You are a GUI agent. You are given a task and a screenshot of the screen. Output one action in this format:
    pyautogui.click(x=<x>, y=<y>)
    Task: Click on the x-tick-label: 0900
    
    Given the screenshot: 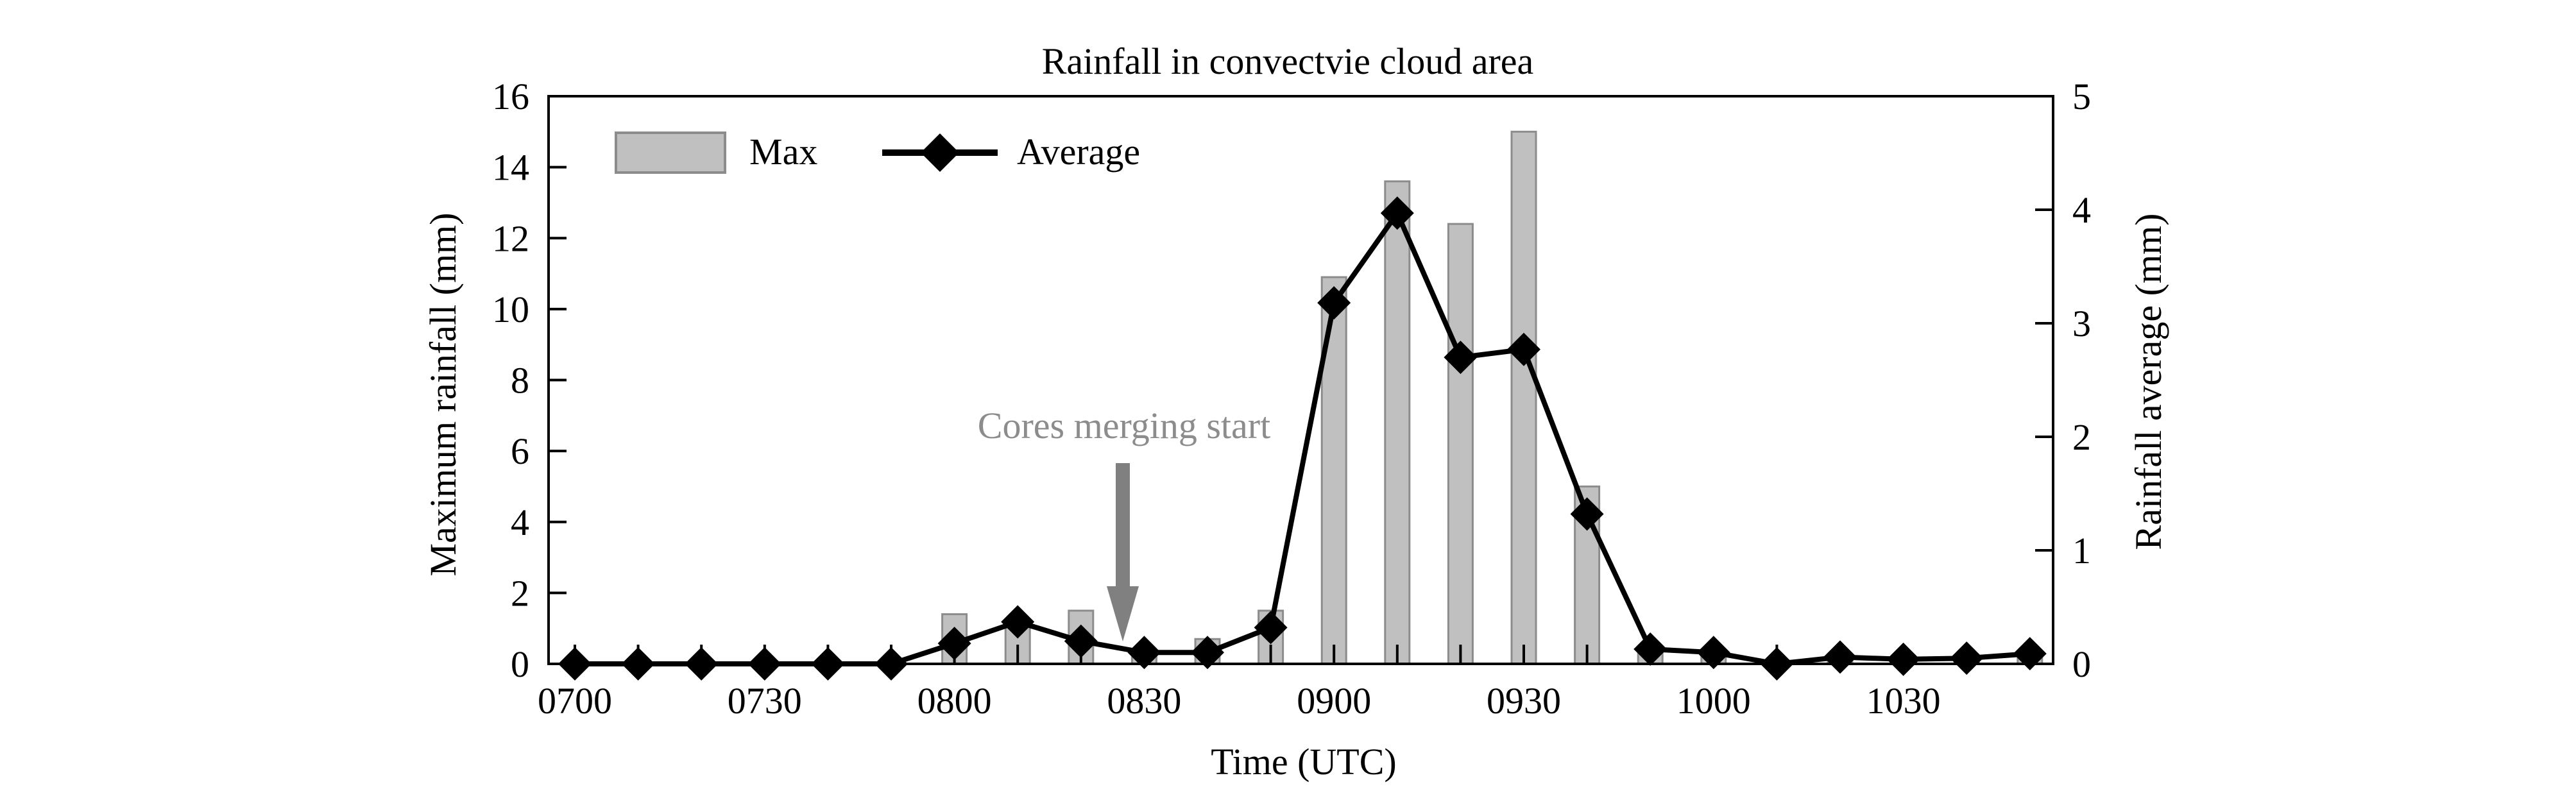 What is the action you would take?
    pyautogui.click(x=1334, y=701)
    